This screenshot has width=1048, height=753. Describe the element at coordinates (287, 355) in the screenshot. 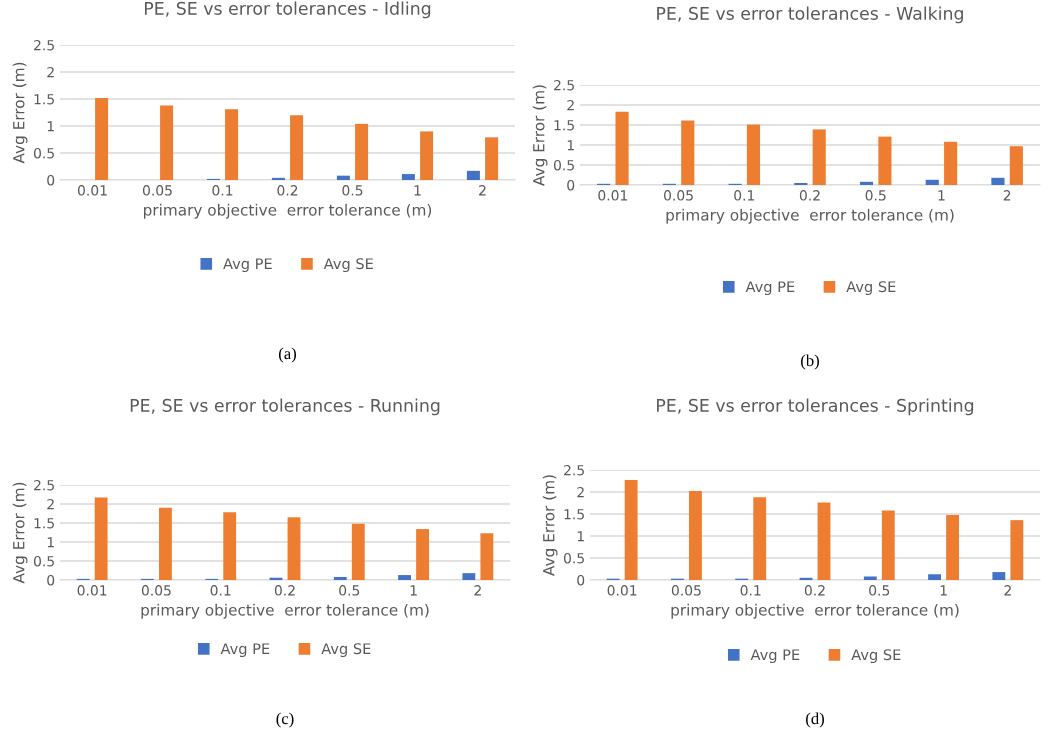

I see `text: (a)` at that location.